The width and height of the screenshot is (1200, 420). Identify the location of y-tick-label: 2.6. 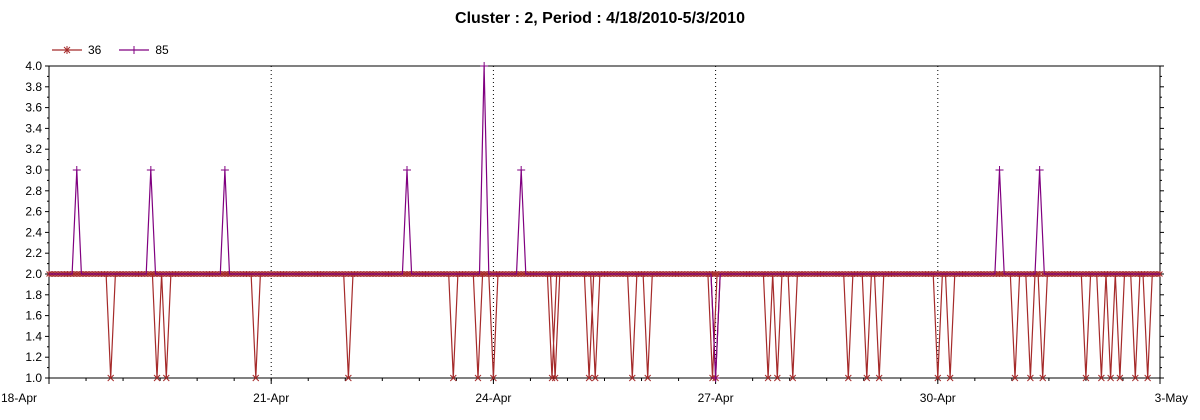
(33, 212).